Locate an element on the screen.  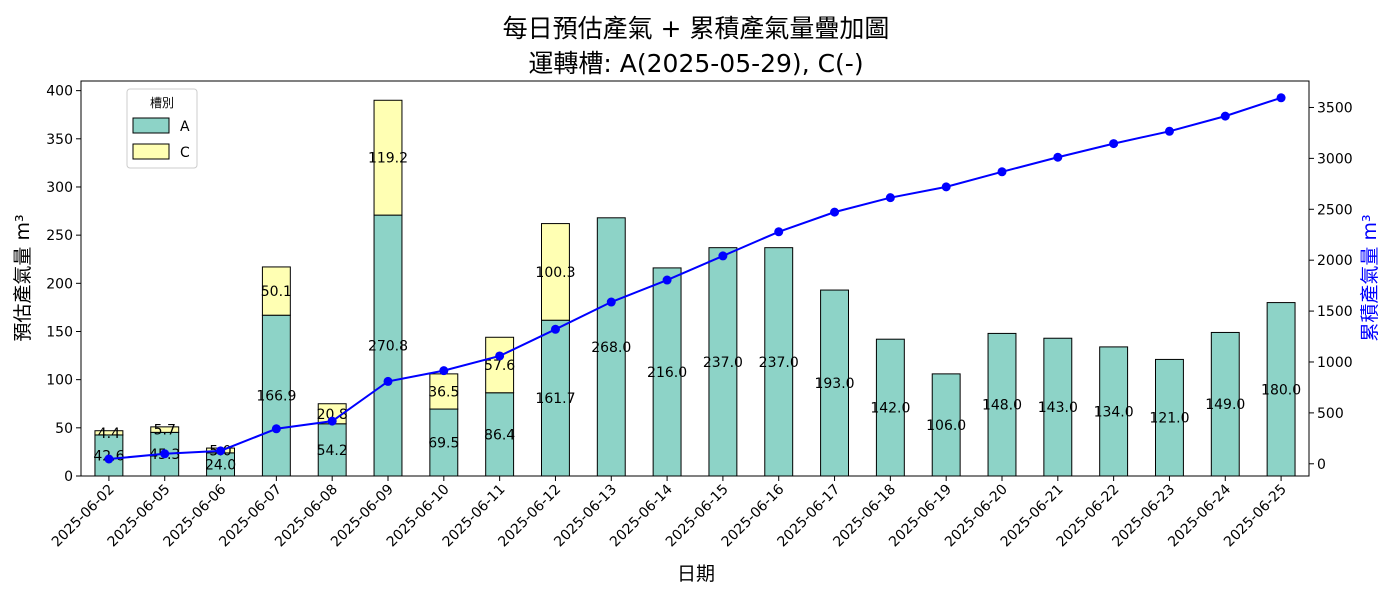
bar-label-c: 4.4 is located at coordinates (109, 434).